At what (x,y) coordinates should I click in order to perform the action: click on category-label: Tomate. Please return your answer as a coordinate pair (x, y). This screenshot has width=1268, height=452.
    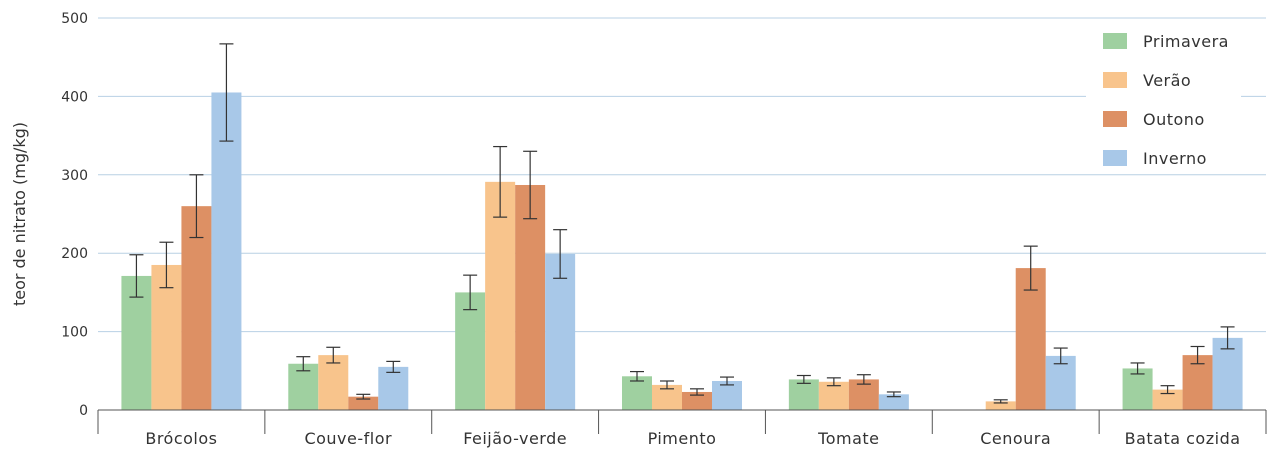
    Looking at the image, I should click on (848, 438).